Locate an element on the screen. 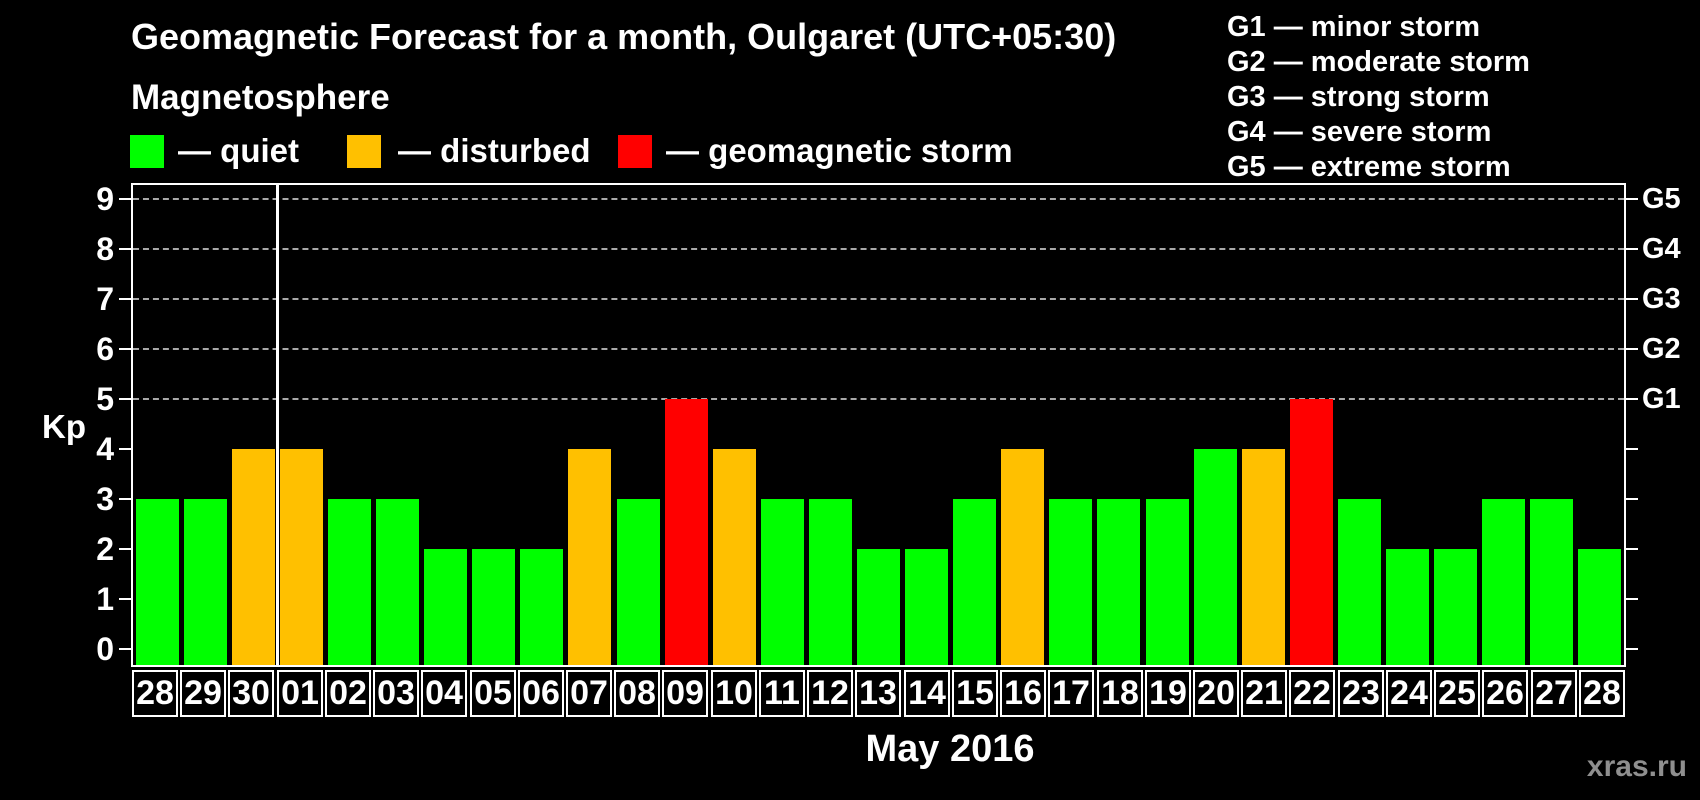 Image resolution: width=1700 pixels, height=800 pixels. date-box: 22 is located at coordinates (1312, 693).